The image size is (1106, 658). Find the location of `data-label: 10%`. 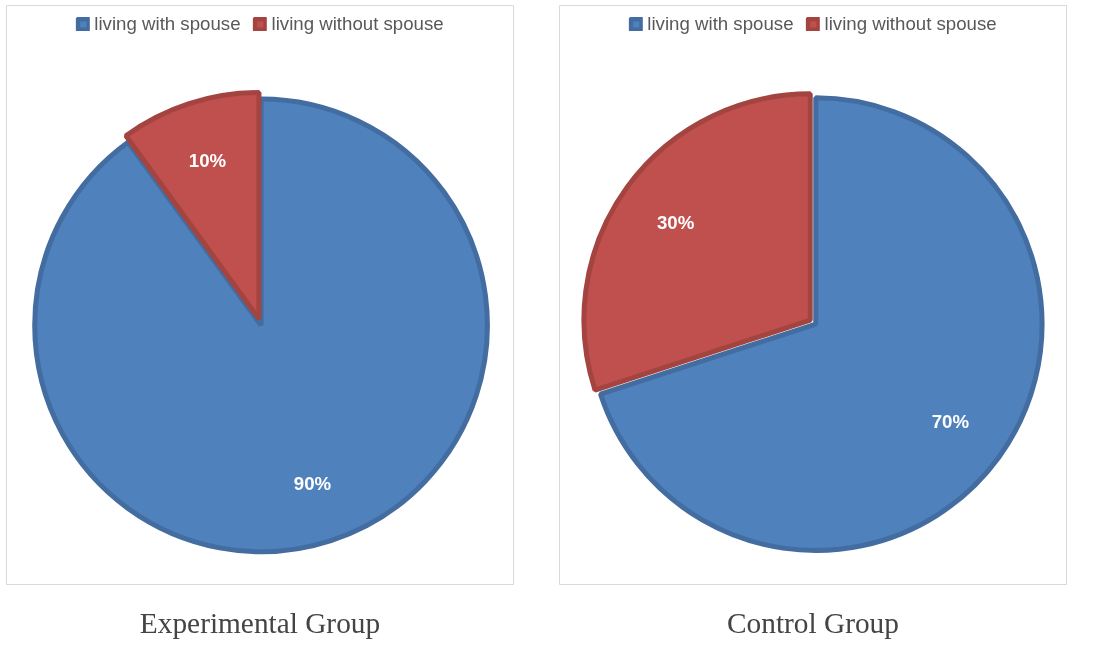

data-label: 10% is located at coordinates (207, 161).